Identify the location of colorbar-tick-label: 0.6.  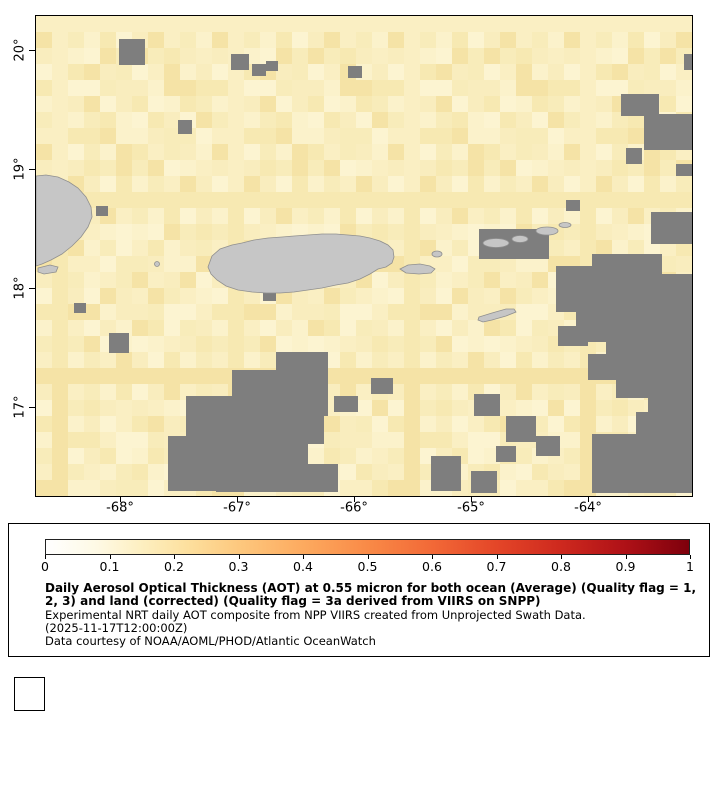
(432, 566).